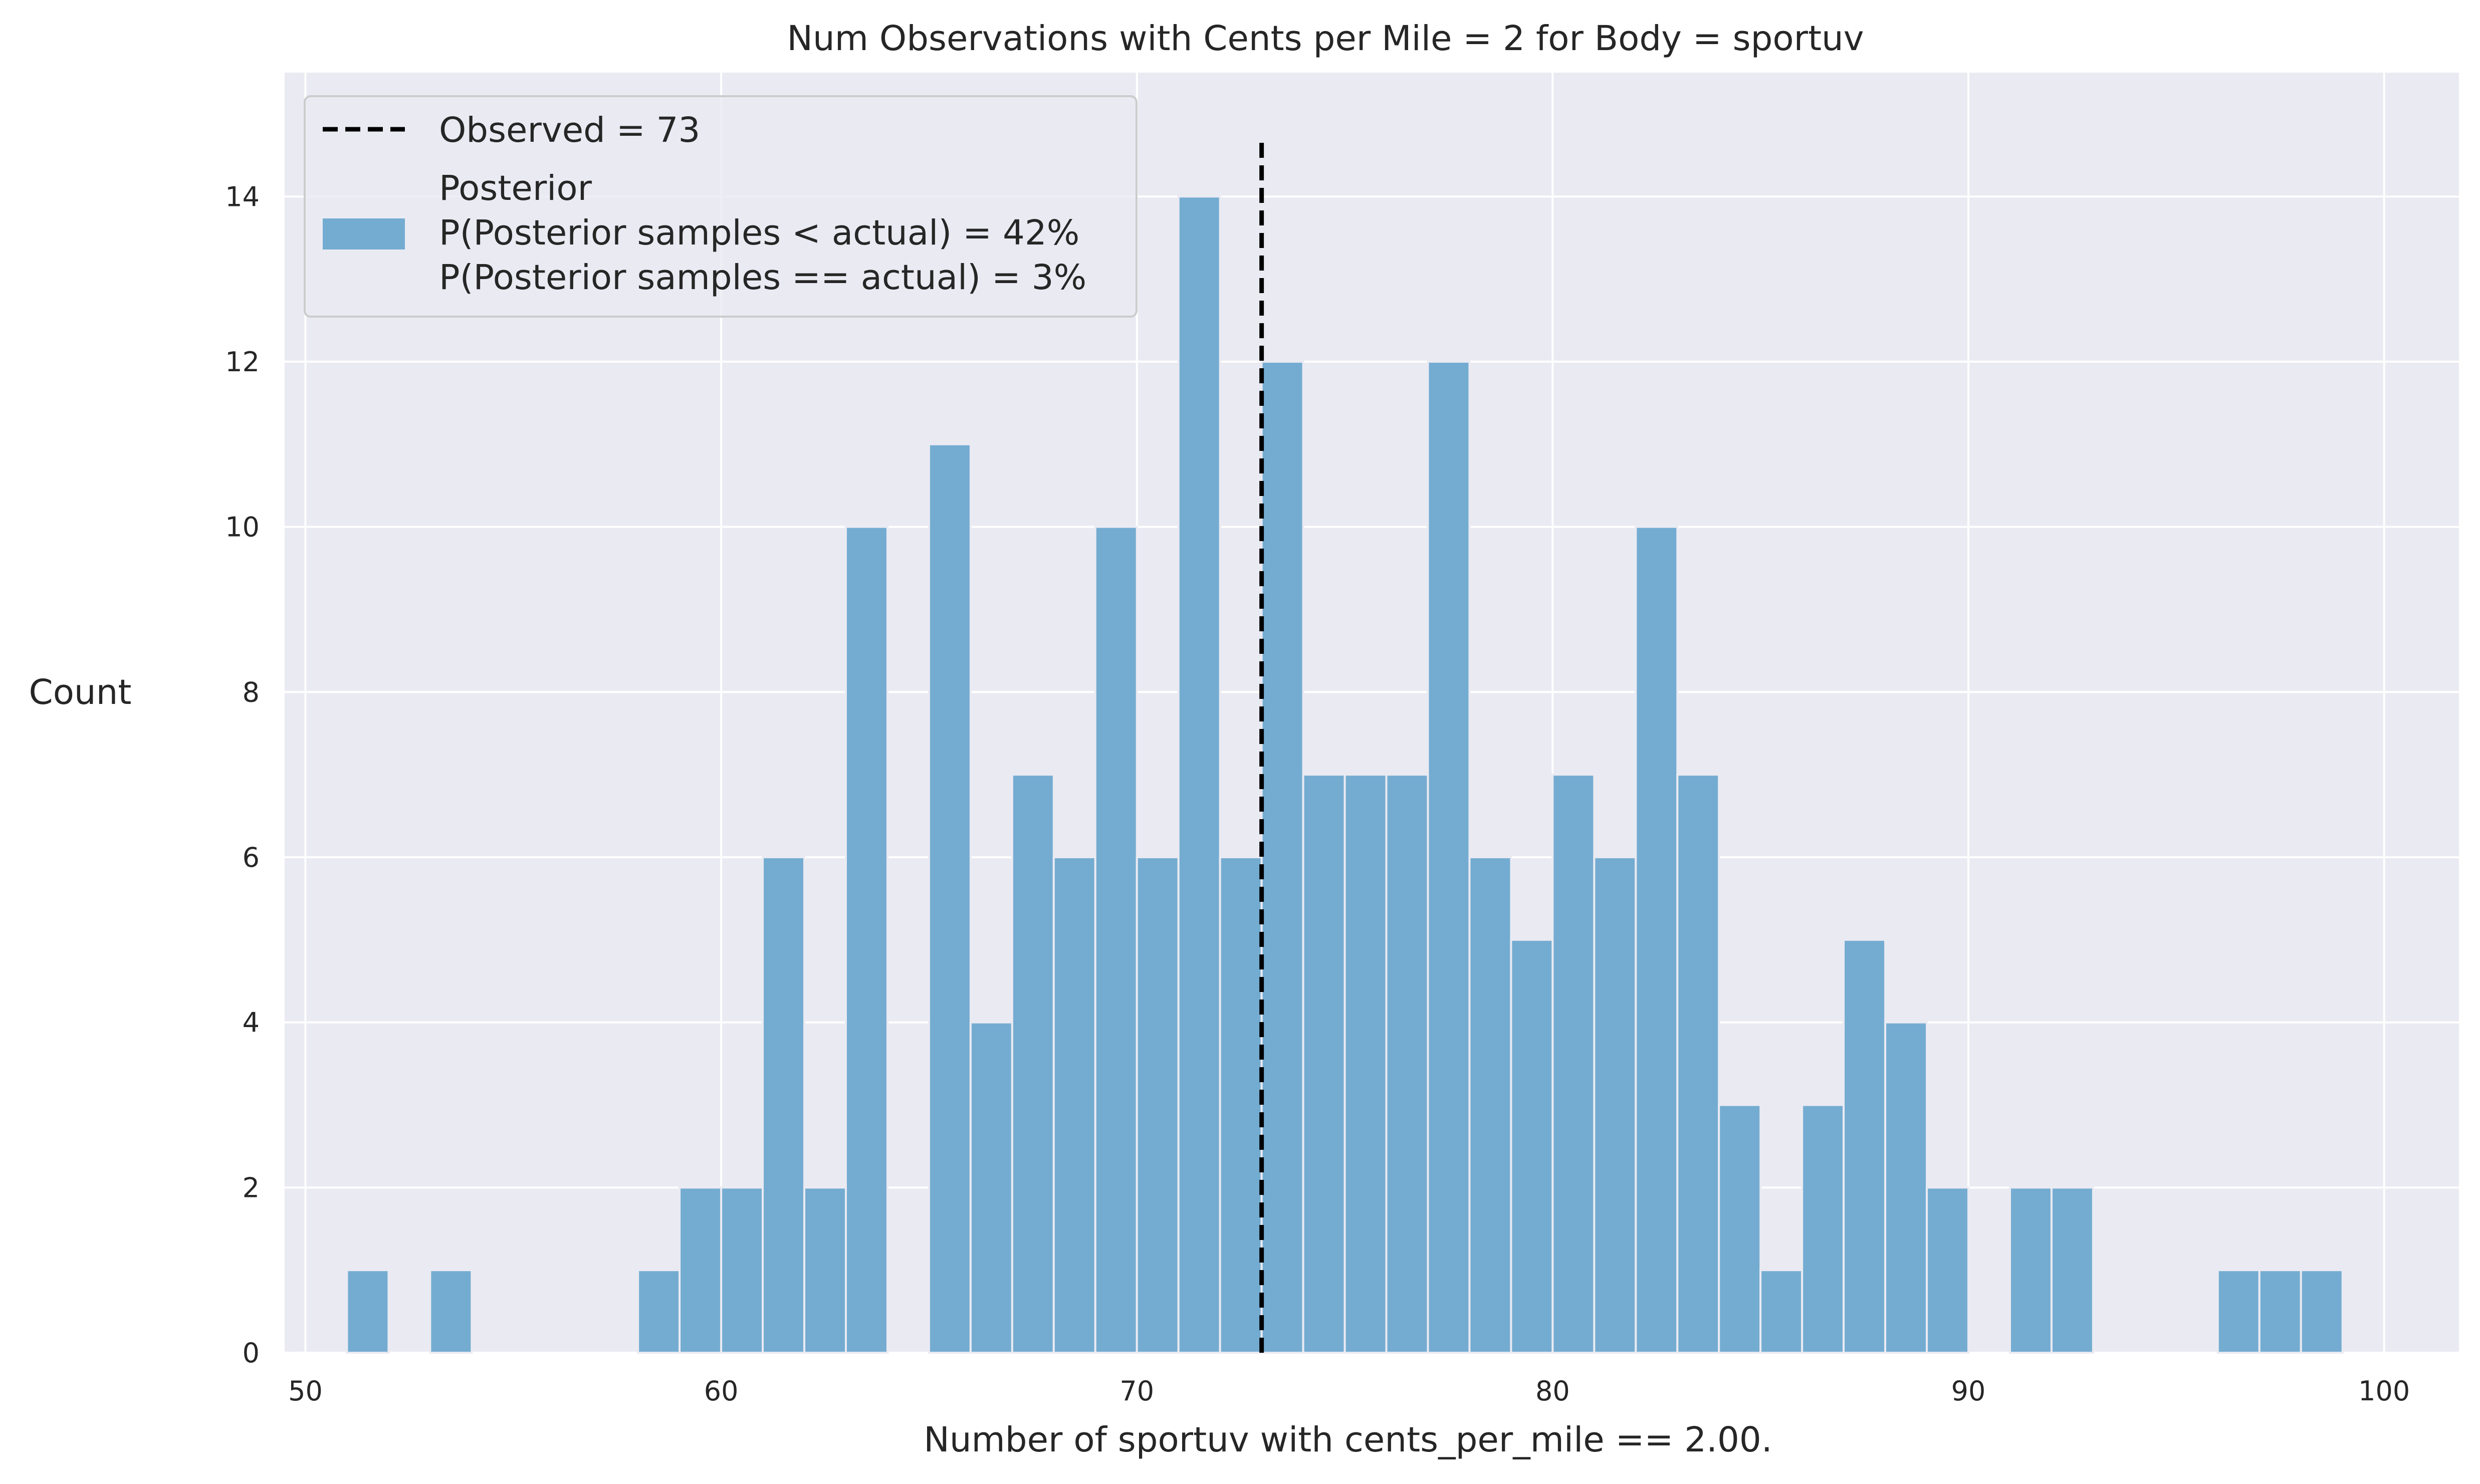 The image size is (2480, 1484). Describe the element at coordinates (242, 362) in the screenshot. I see `y-tick-label: 12` at that location.